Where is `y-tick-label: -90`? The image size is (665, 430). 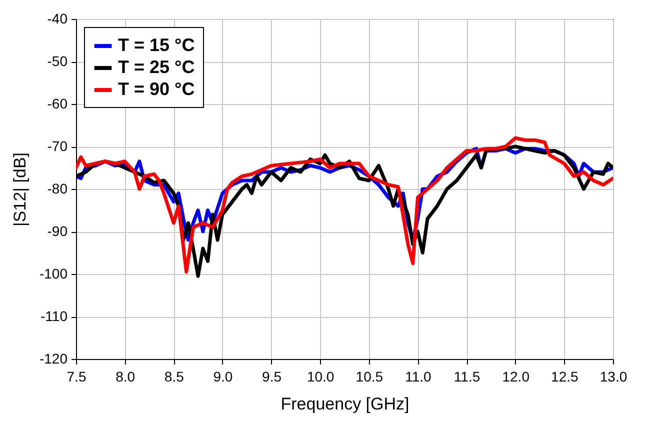 y-tick-label: -90 is located at coordinates (57, 231).